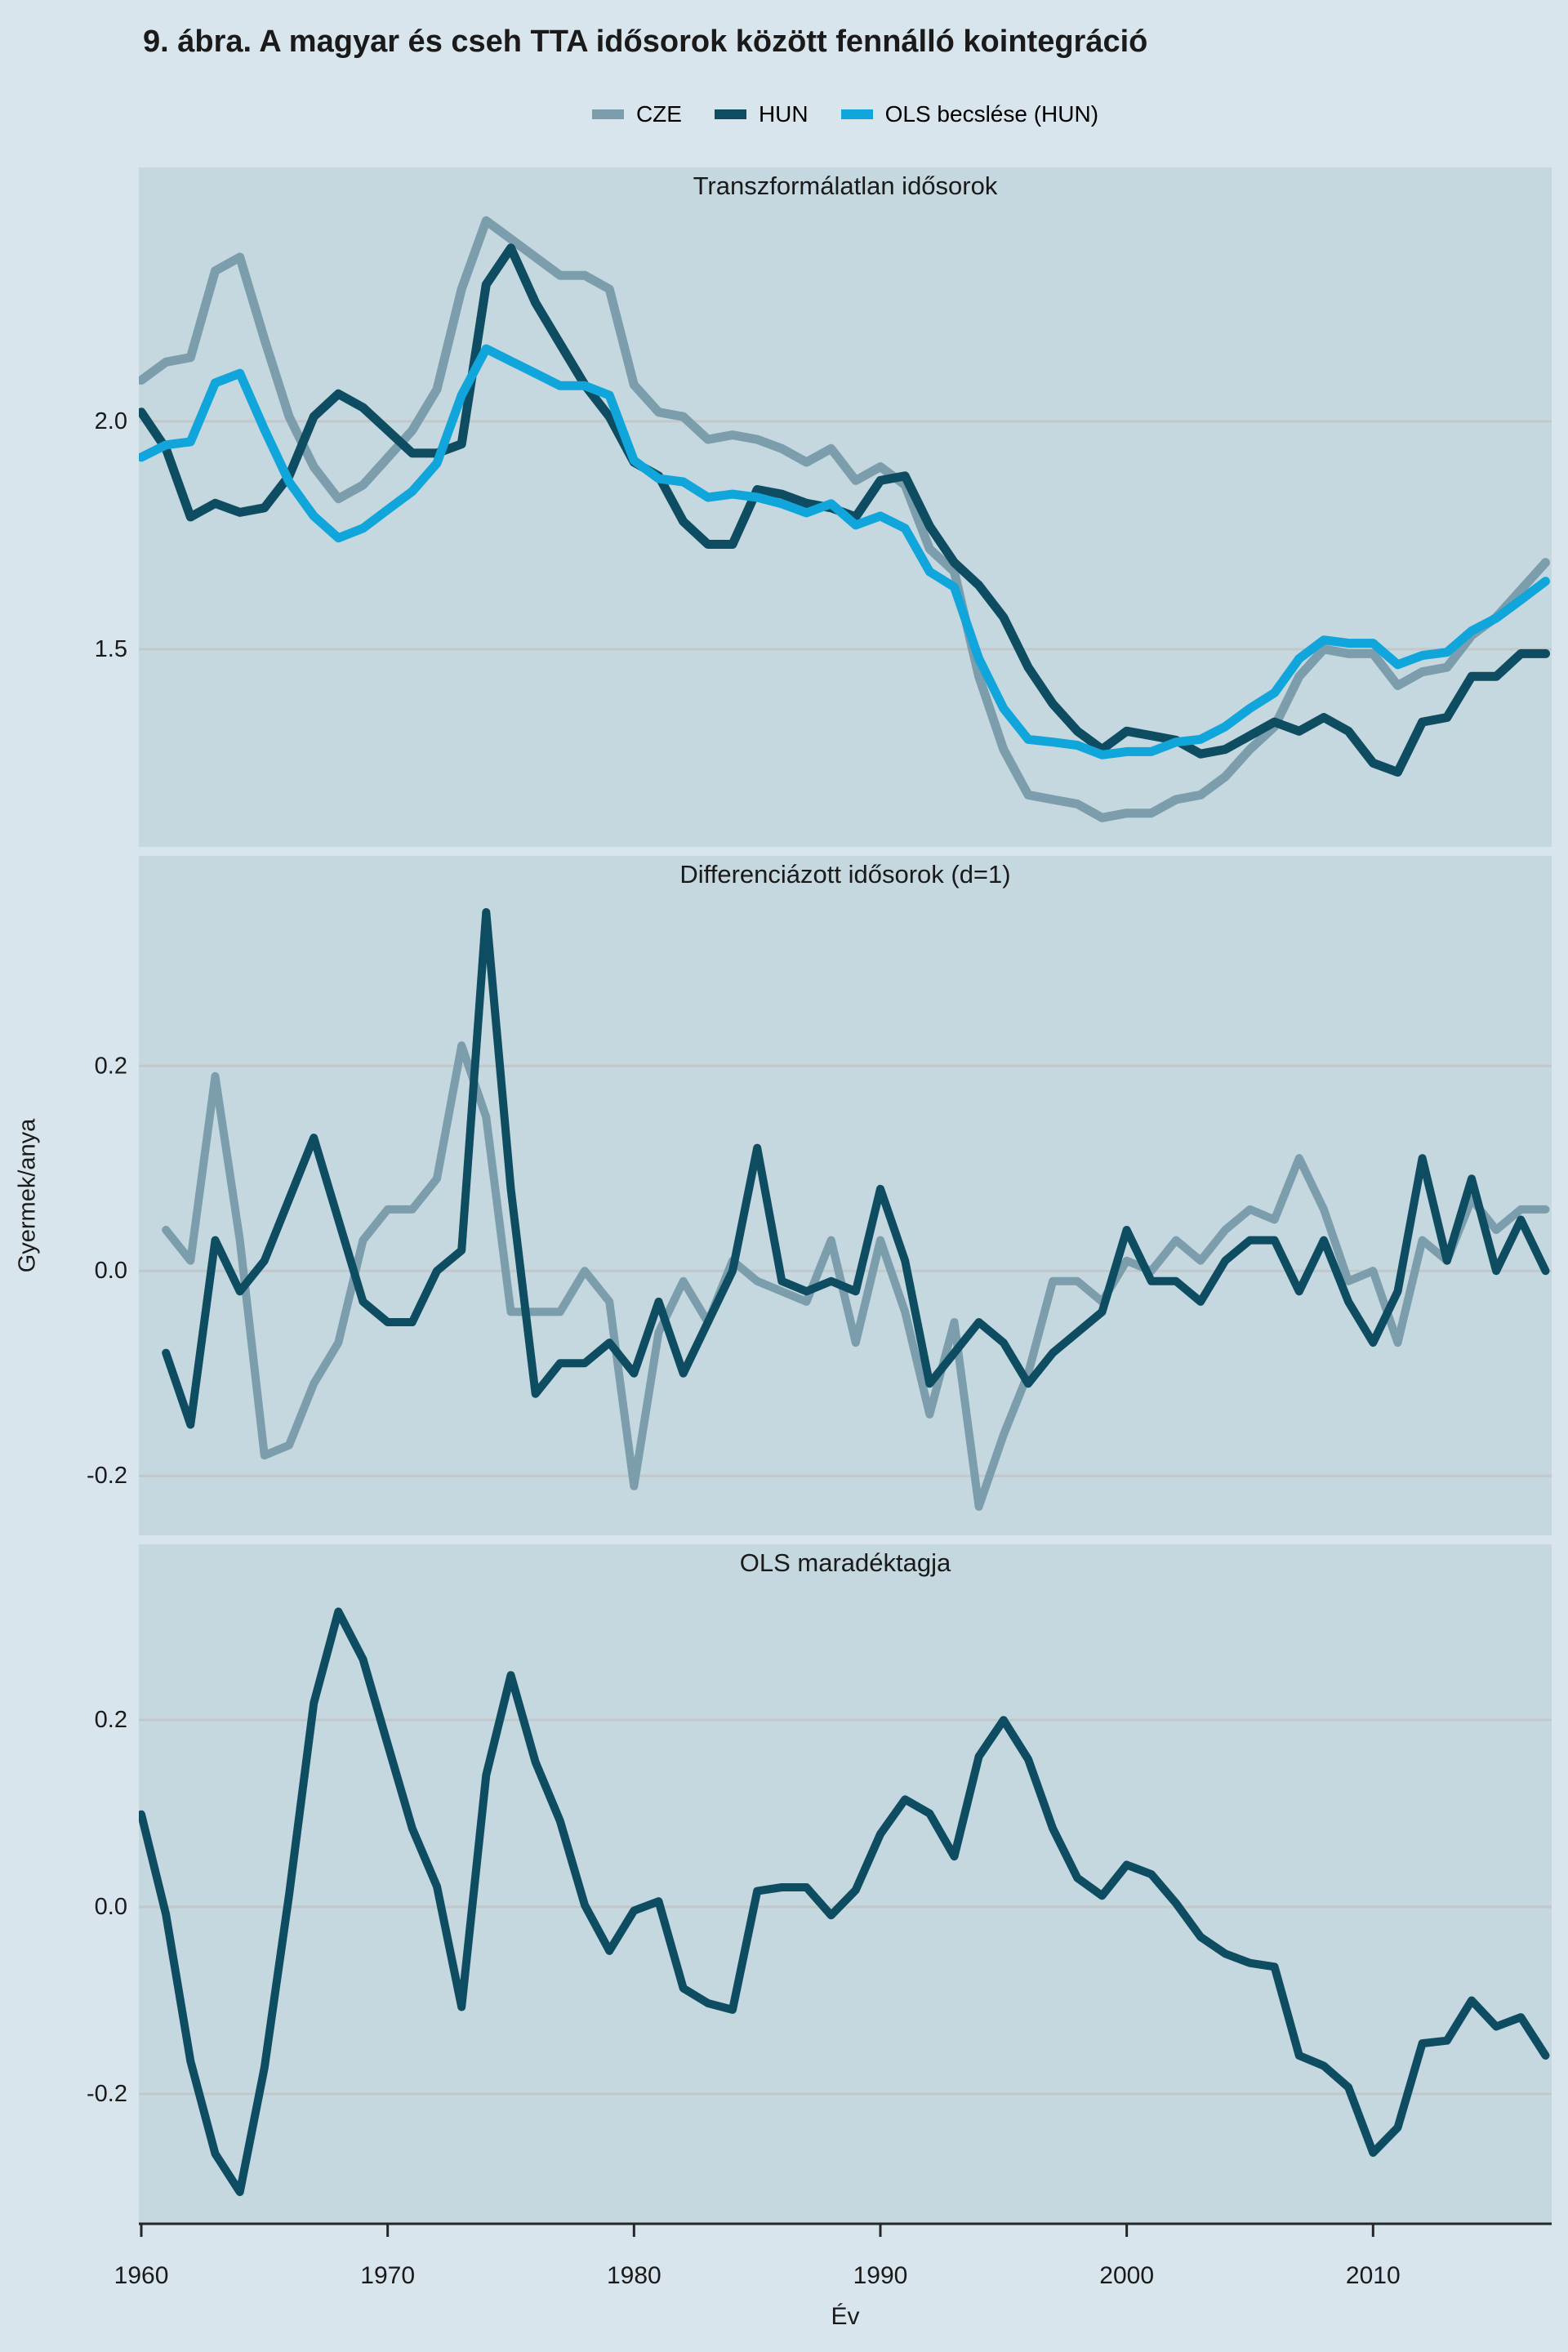  I want to click on legend-item-cze: CZE, so click(636, 114).